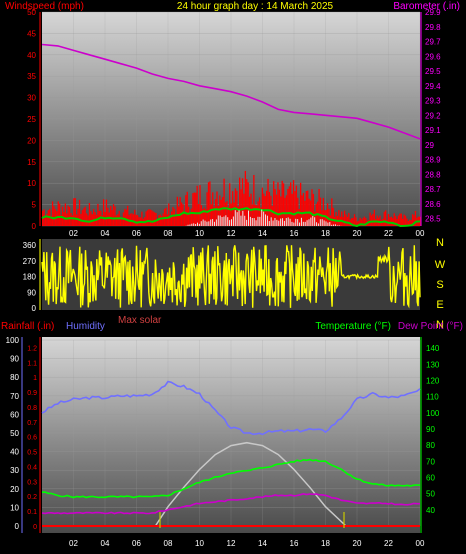 Image resolution: width=466 pixels, height=554 pixels. What do you see at coordinates (14, 359) in the screenshot?
I see `humidity-tick-label: 90` at bounding box center [14, 359].